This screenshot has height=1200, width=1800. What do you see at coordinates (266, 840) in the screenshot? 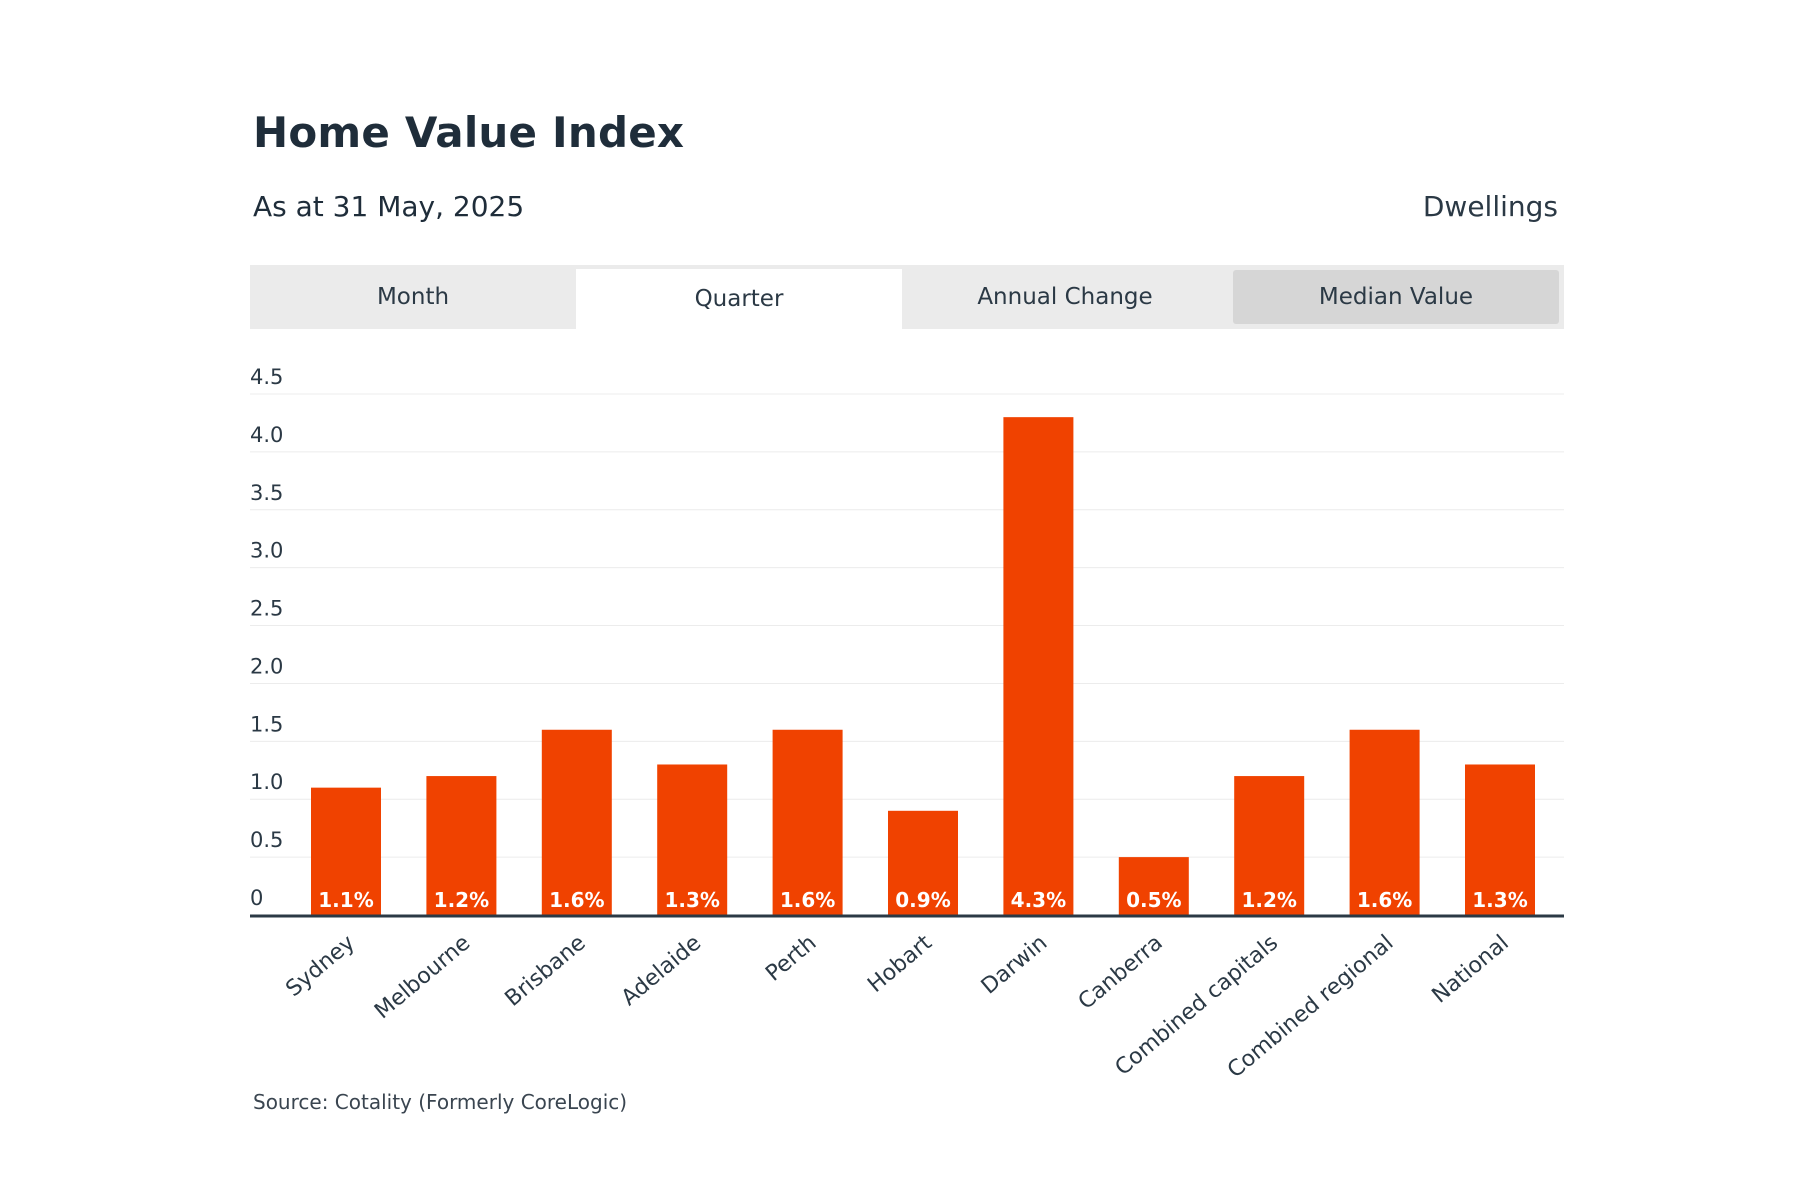
I see `y-tick-label: 0.5` at bounding box center [266, 840].